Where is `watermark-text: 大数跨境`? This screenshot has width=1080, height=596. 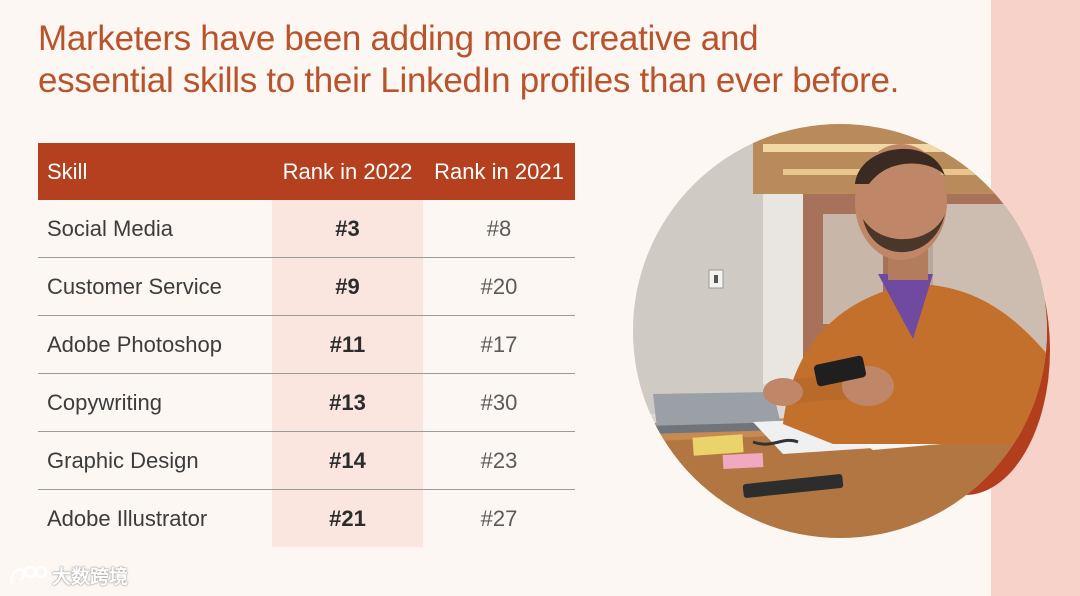
watermark-text: 大数跨境 is located at coordinates (90, 577).